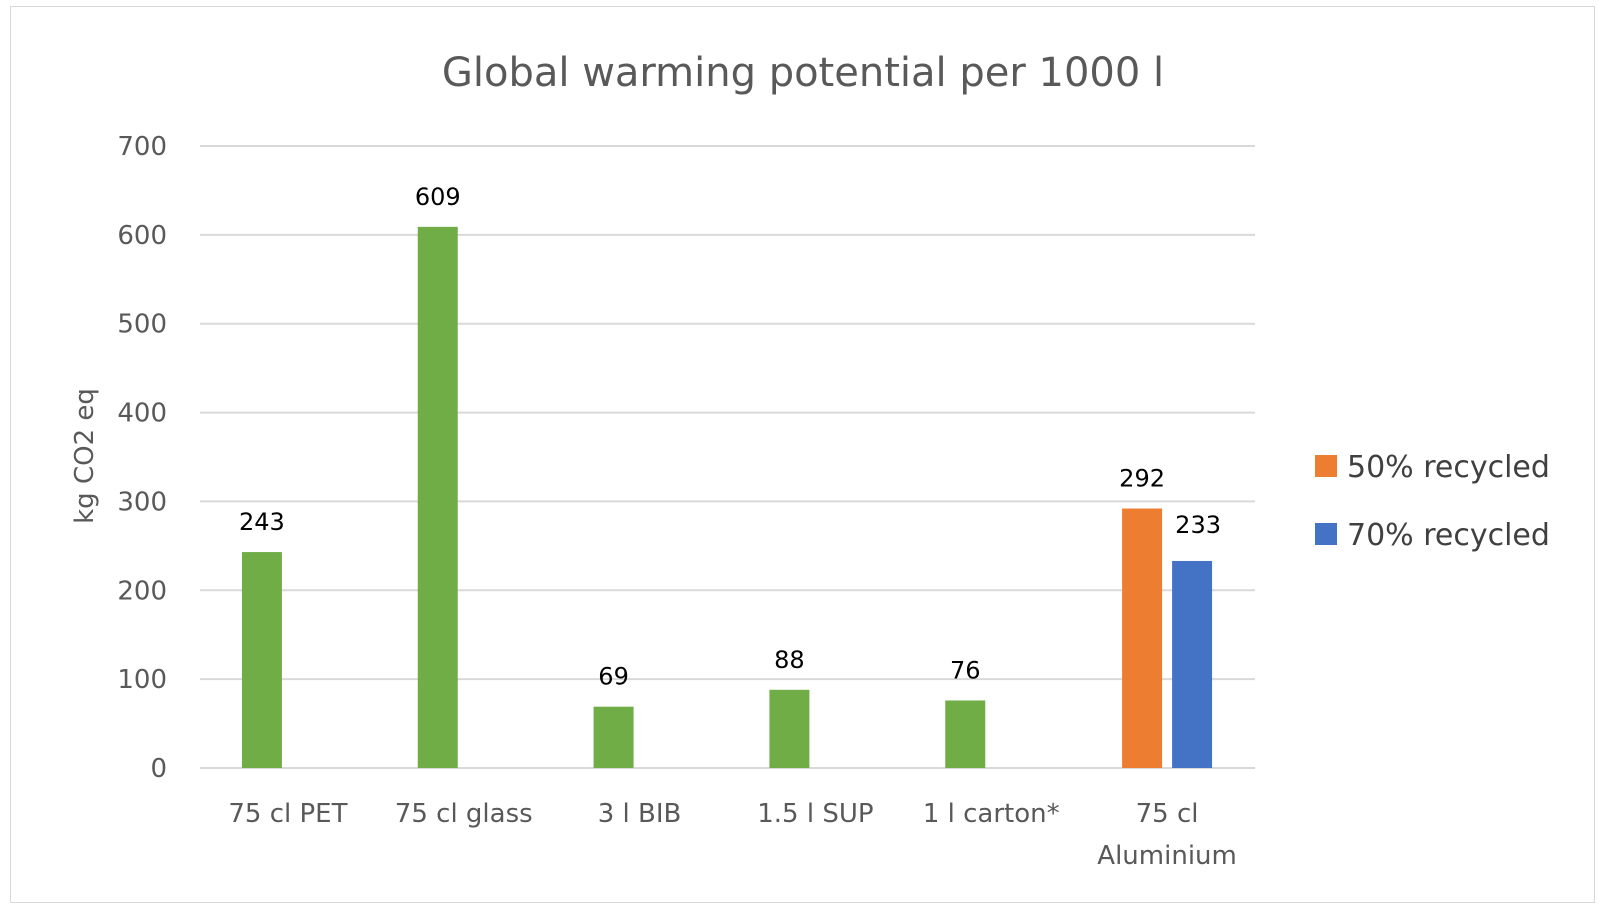  I want to click on data-label: 233, so click(1198, 525).